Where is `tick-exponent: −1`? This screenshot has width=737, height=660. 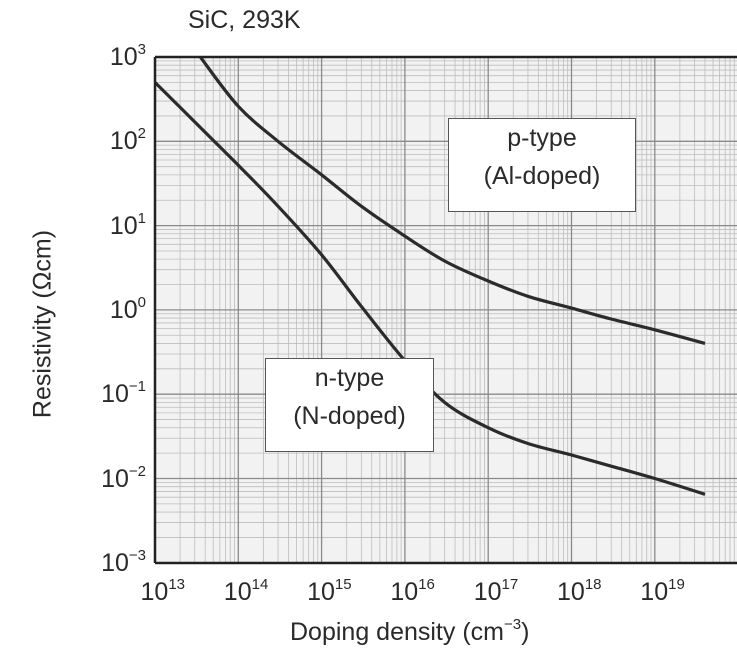 tick-exponent: −1 is located at coordinates (137, 387).